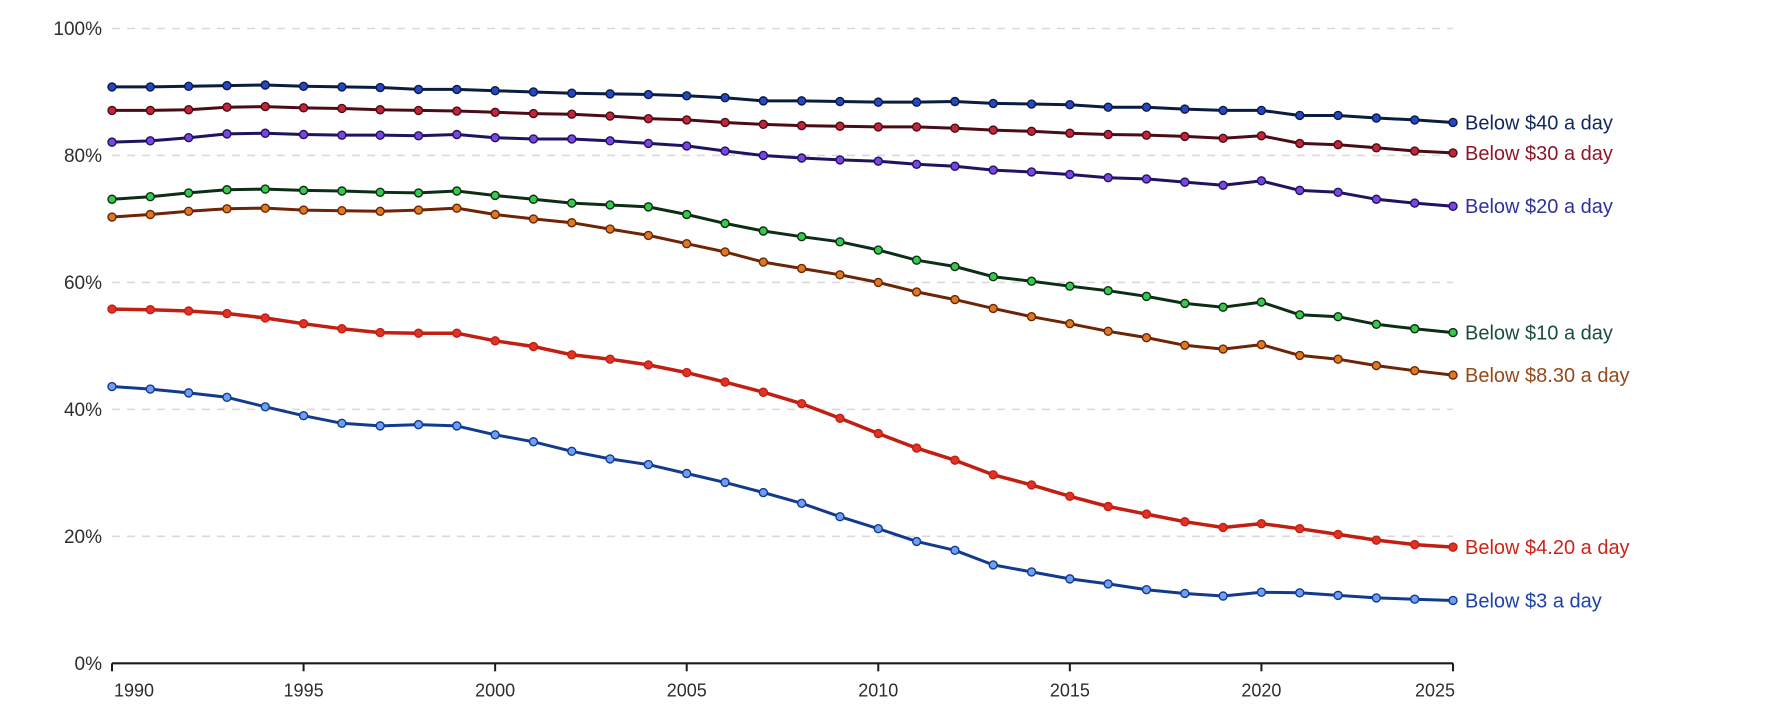 Image resolution: width=1772 pixels, height=721 pixels. Describe the element at coordinates (572, 114) in the screenshot. I see `data-point-below-30-a-day-2002` at that location.